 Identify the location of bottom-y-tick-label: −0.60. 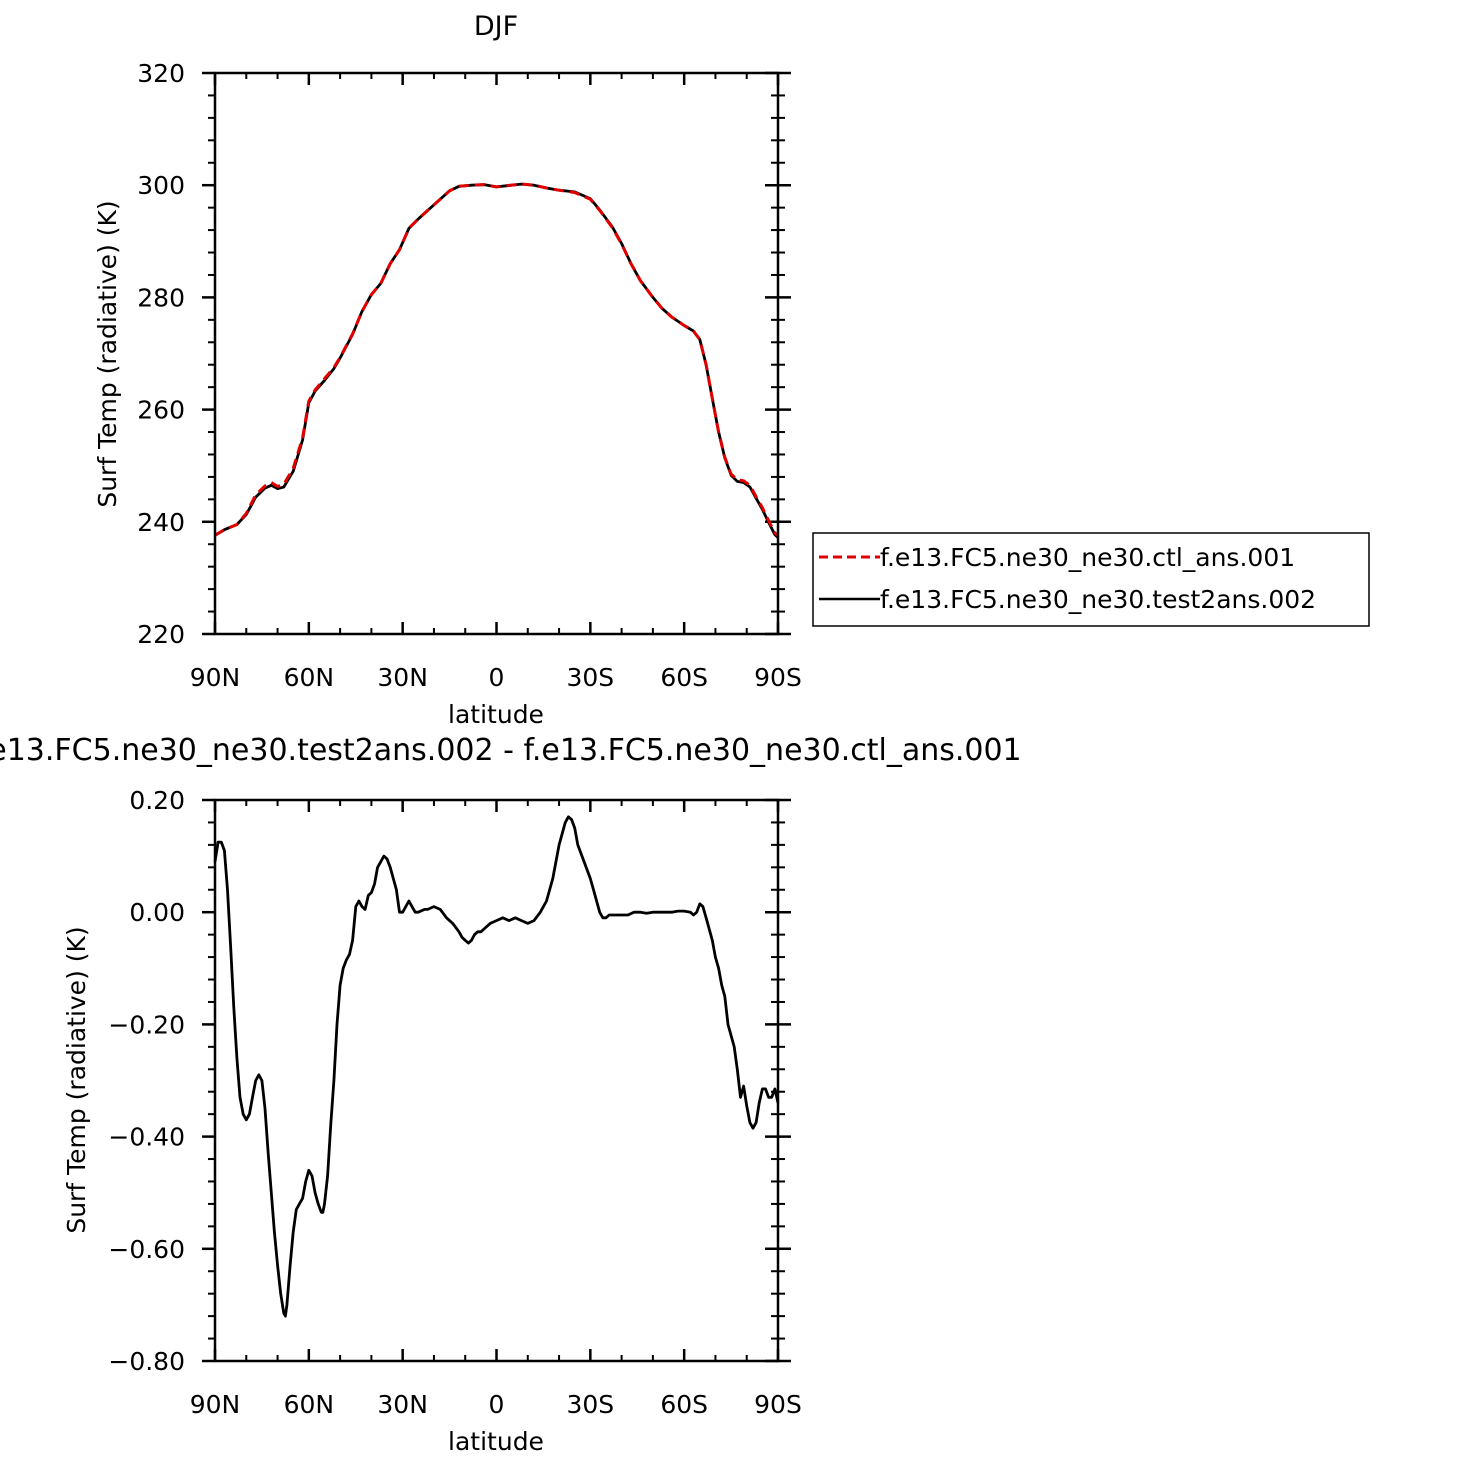
(146, 1249).